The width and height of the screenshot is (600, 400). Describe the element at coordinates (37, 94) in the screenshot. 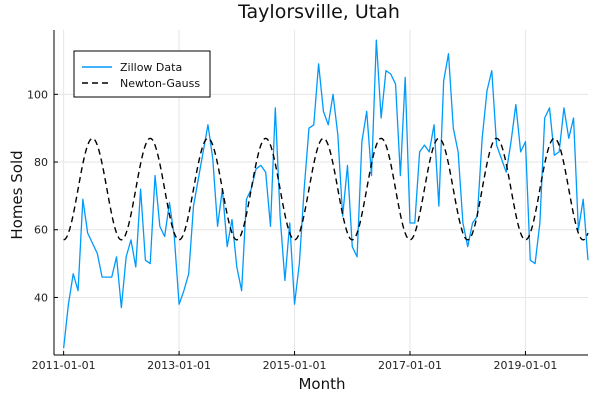

I see `y-tick-label: 100` at that location.